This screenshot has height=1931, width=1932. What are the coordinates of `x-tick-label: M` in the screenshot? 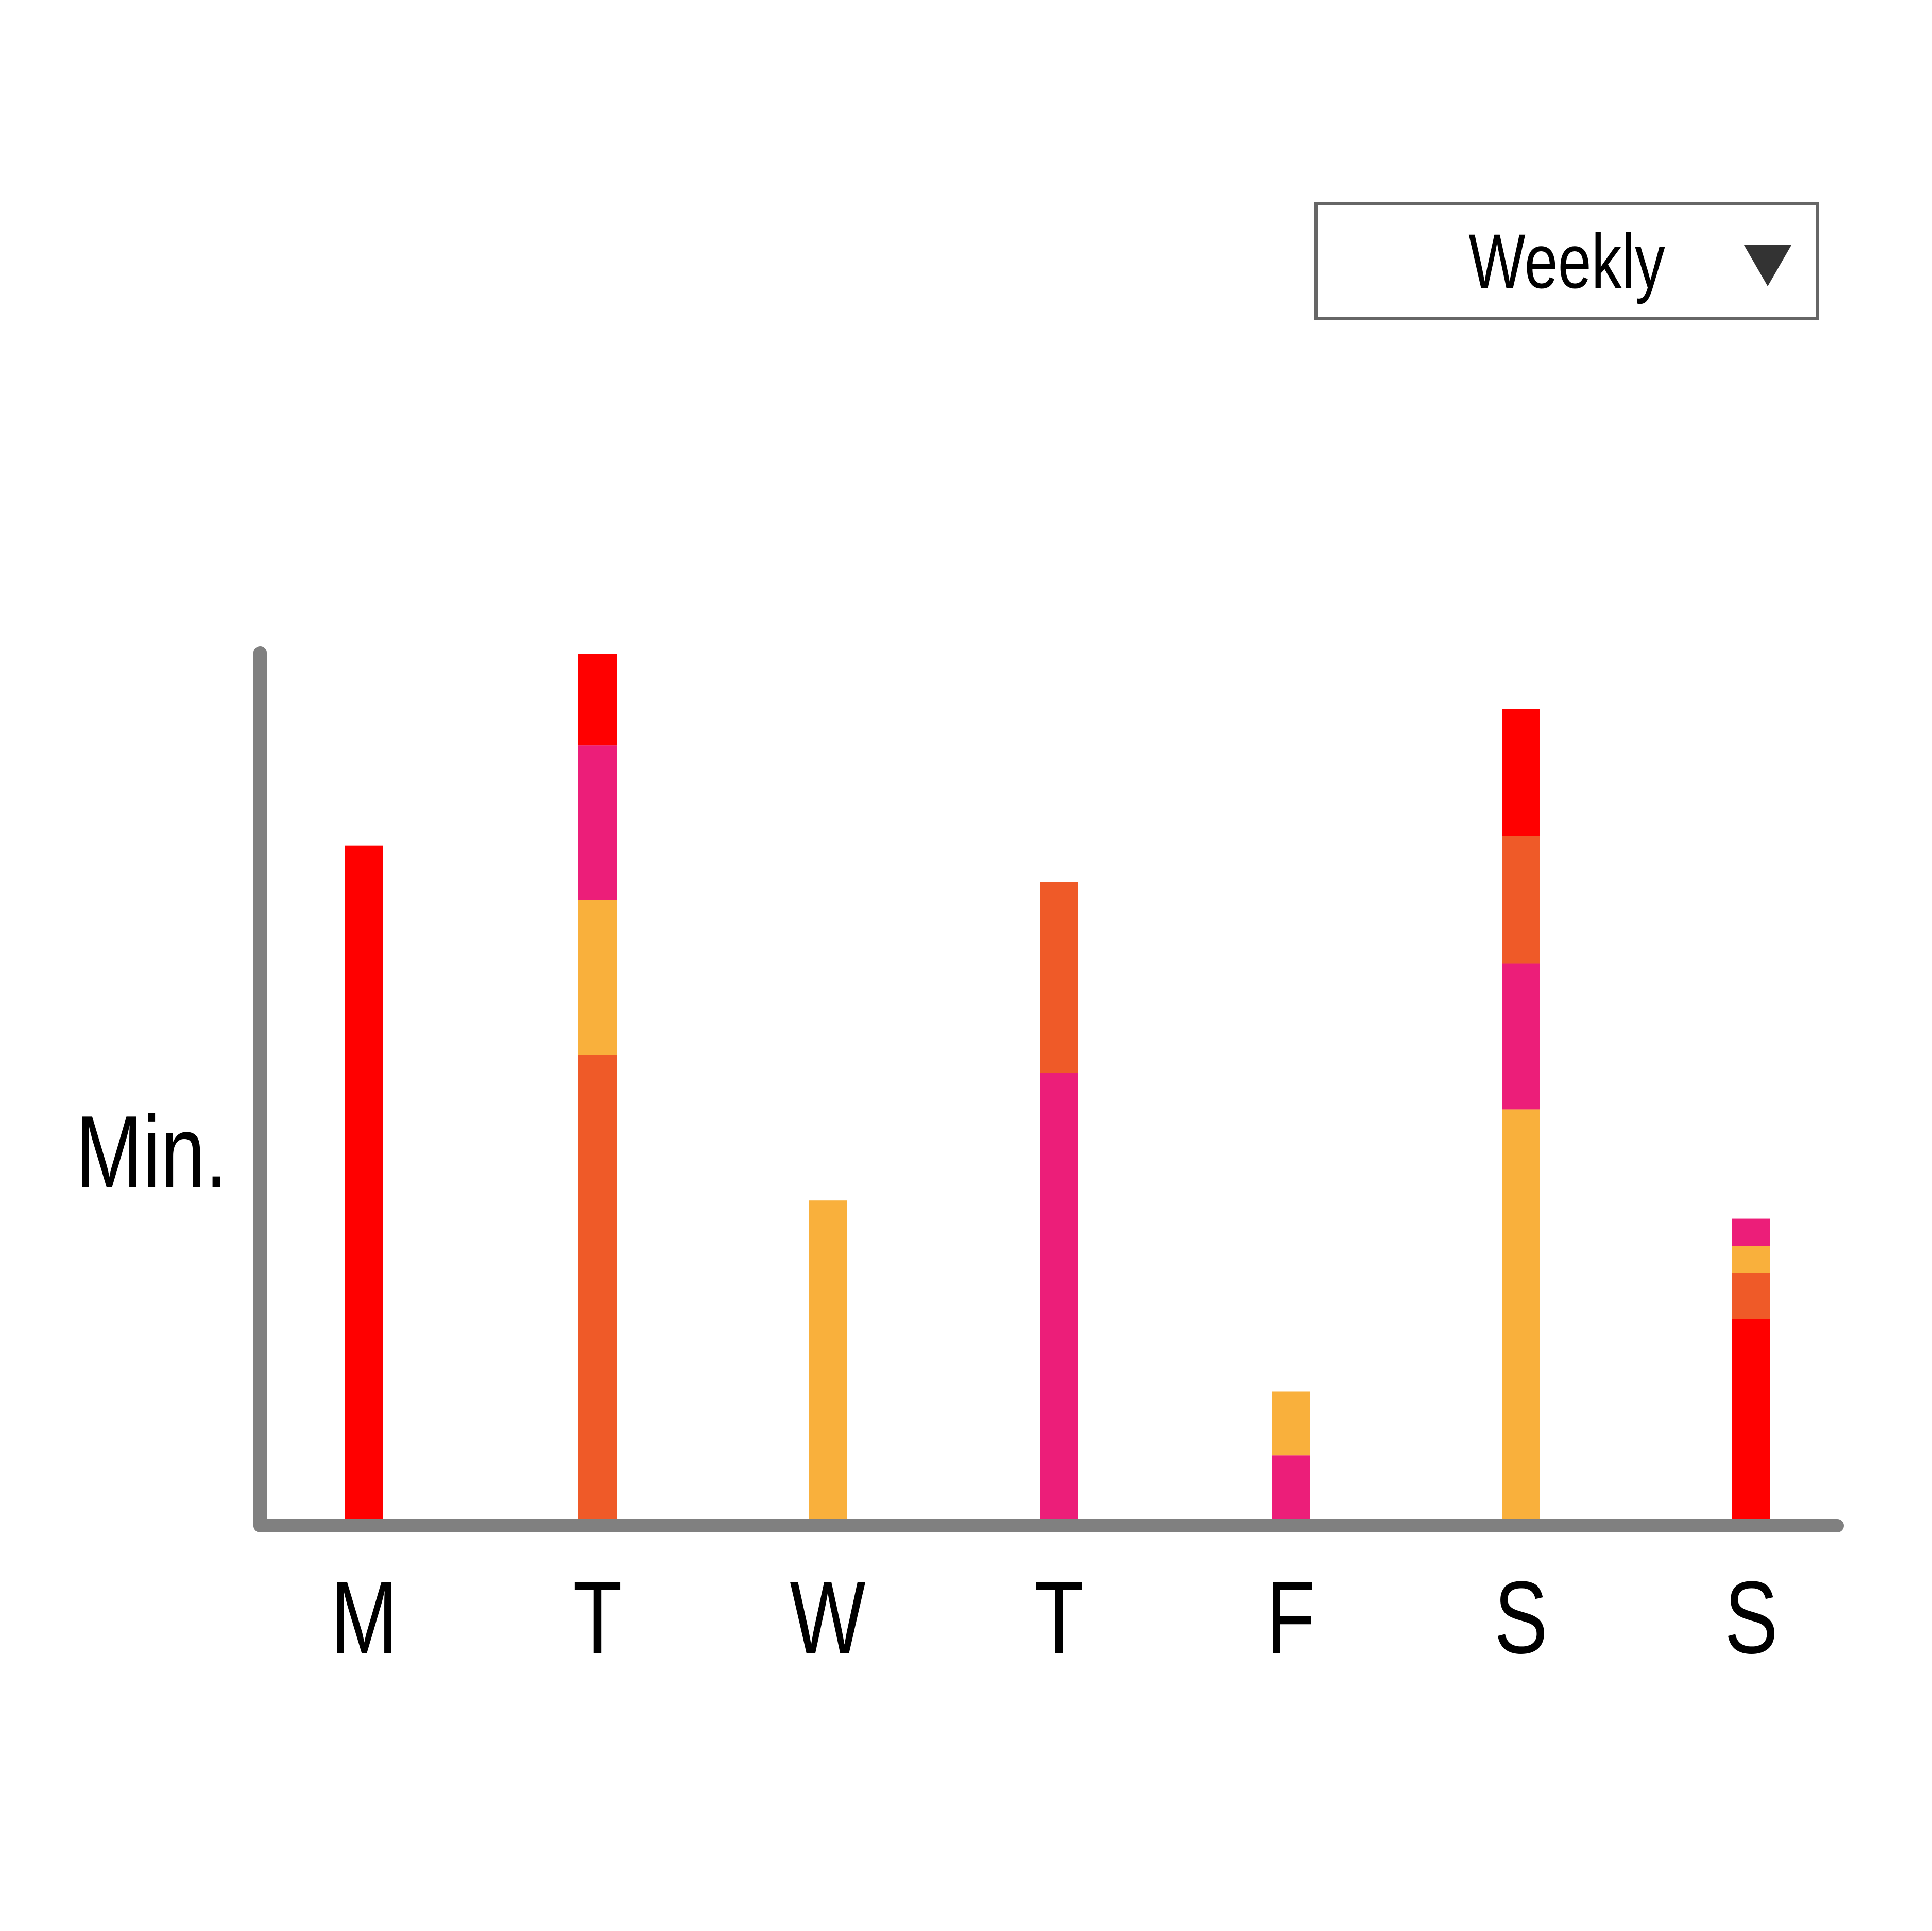 It's located at (364, 1617).